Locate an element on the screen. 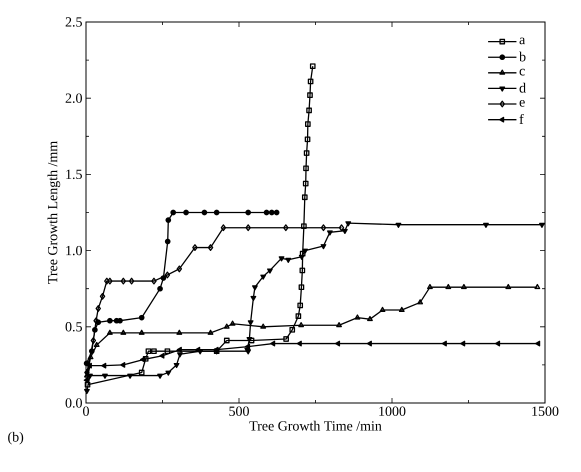 Image resolution: width=581 pixels, height=472 pixels. legend-label: c is located at coordinates (522, 72).